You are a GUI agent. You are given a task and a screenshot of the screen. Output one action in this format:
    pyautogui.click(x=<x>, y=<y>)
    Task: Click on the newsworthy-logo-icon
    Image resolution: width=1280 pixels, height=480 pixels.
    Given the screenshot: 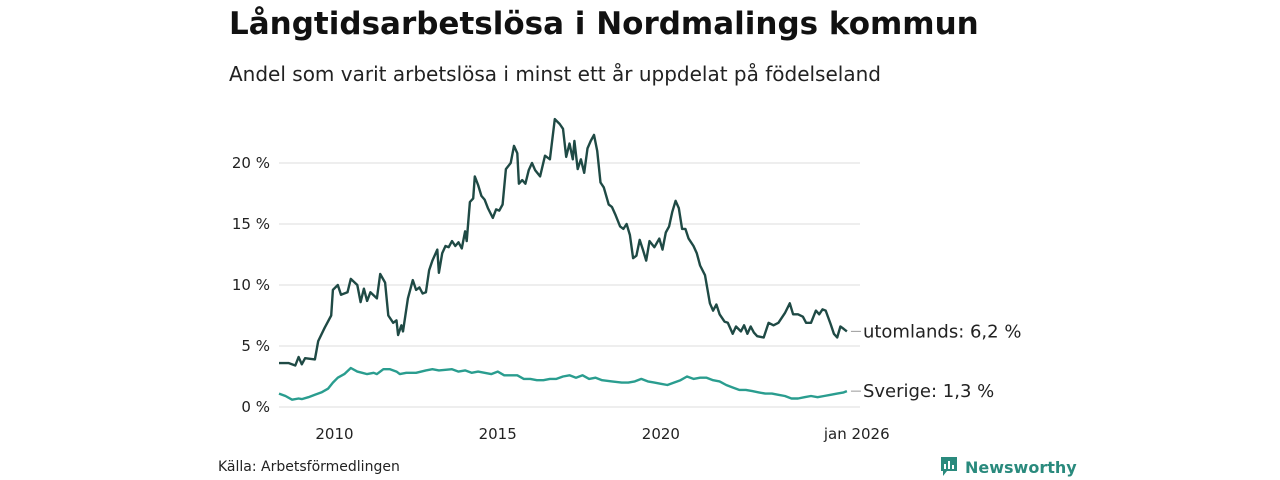 What is the action you would take?
    pyautogui.click(x=949, y=466)
    